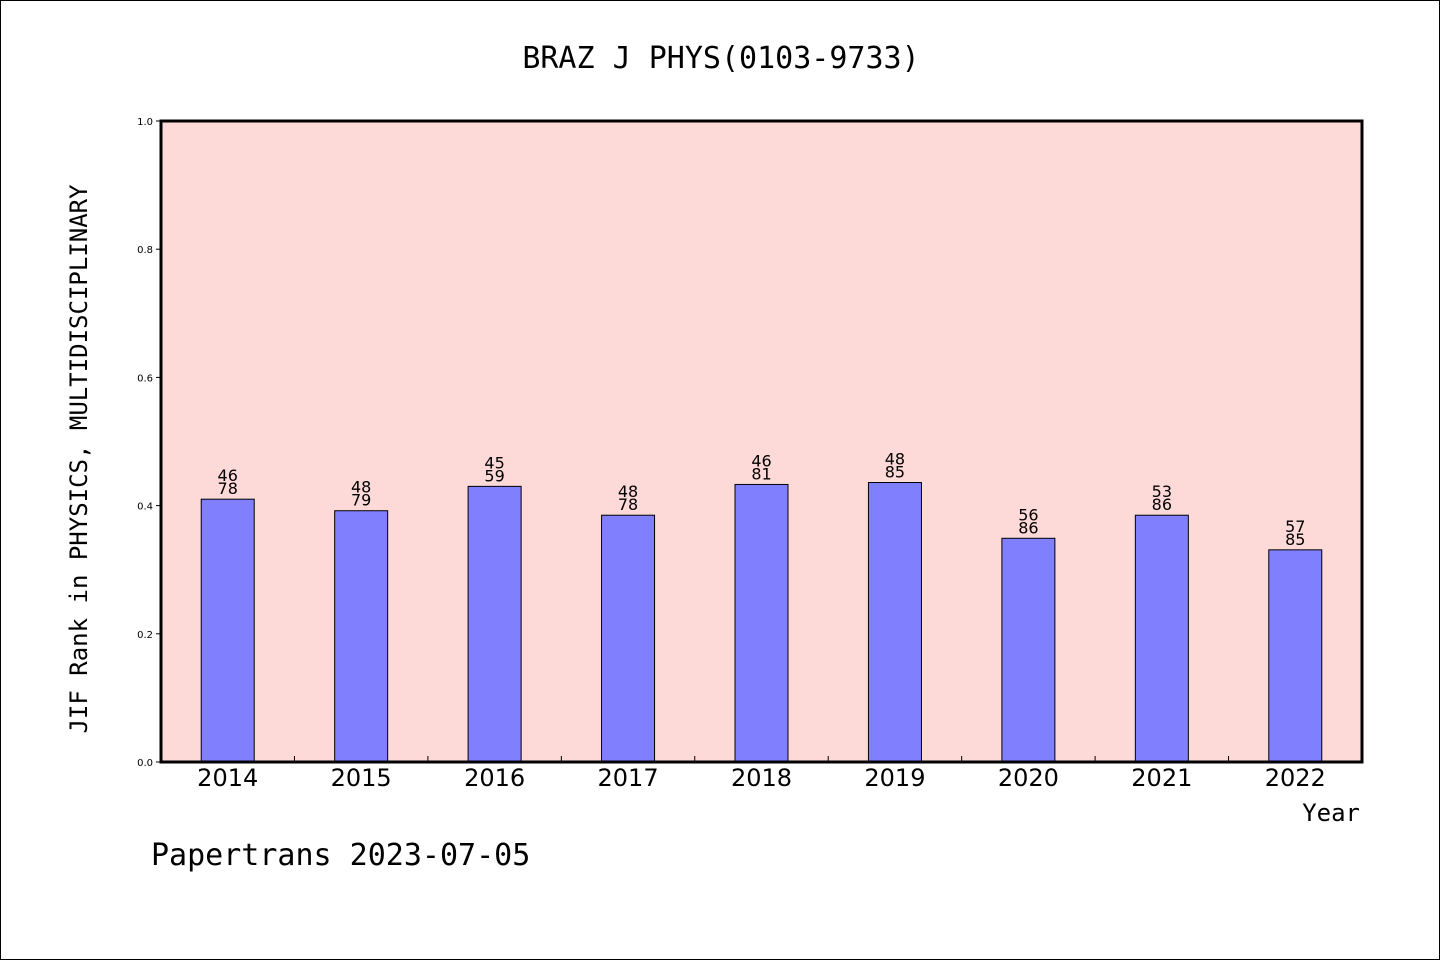 This screenshot has width=1440, height=961. I want to click on bar-2018, so click(761, 623).